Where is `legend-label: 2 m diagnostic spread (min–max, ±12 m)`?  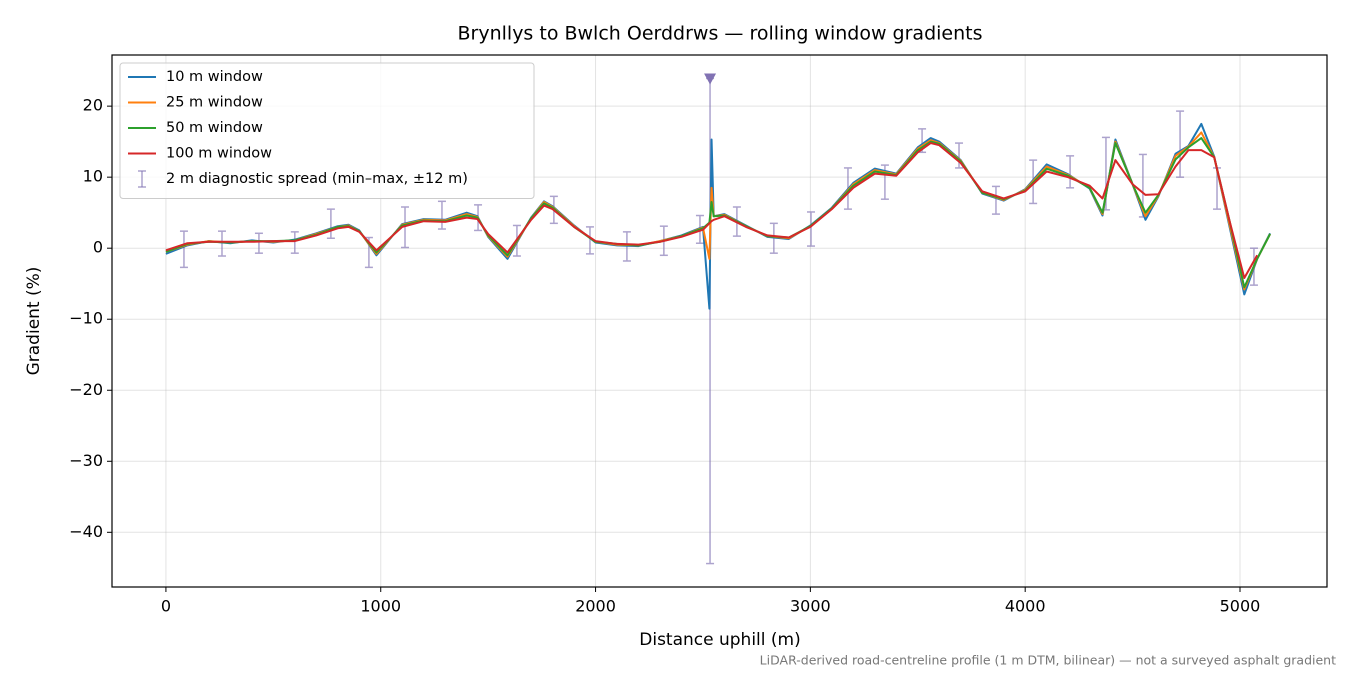 legend-label: 2 m diagnostic spread (min–max, ±12 m) is located at coordinates (317, 179).